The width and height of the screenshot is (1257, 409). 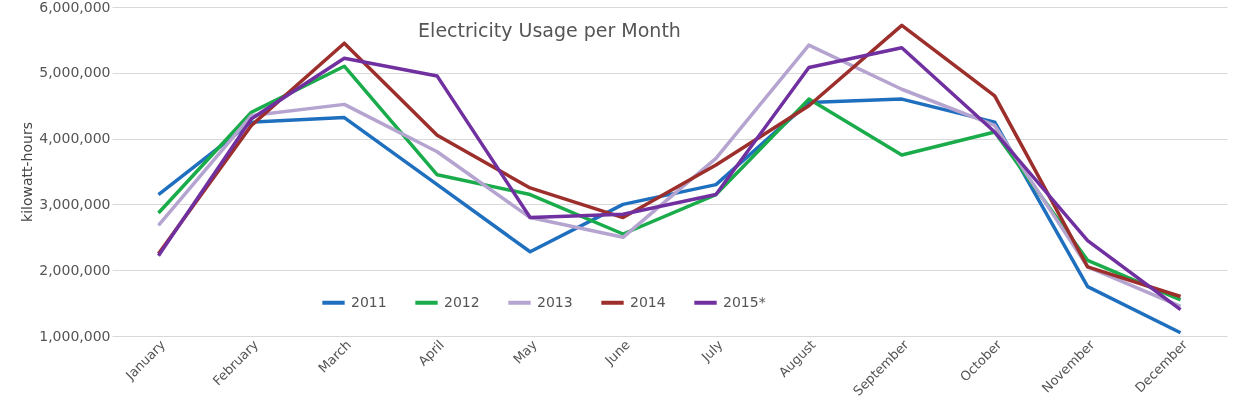 I want to click on y-tick-label: 5,000,000, so click(x=75, y=72).